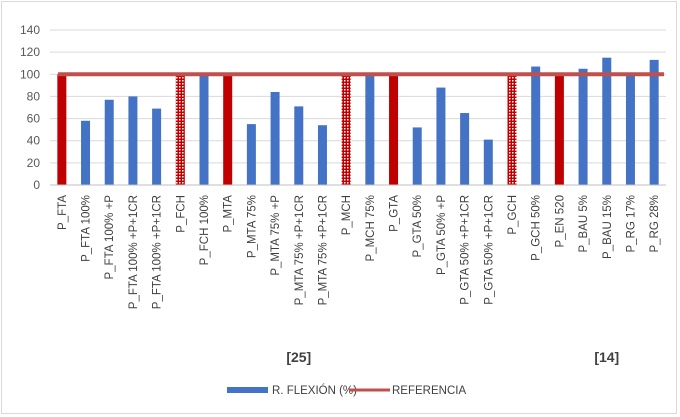 Image resolution: width=680 pixels, height=417 pixels. I want to click on x-tick-label: P_MTA, so click(229, 214).